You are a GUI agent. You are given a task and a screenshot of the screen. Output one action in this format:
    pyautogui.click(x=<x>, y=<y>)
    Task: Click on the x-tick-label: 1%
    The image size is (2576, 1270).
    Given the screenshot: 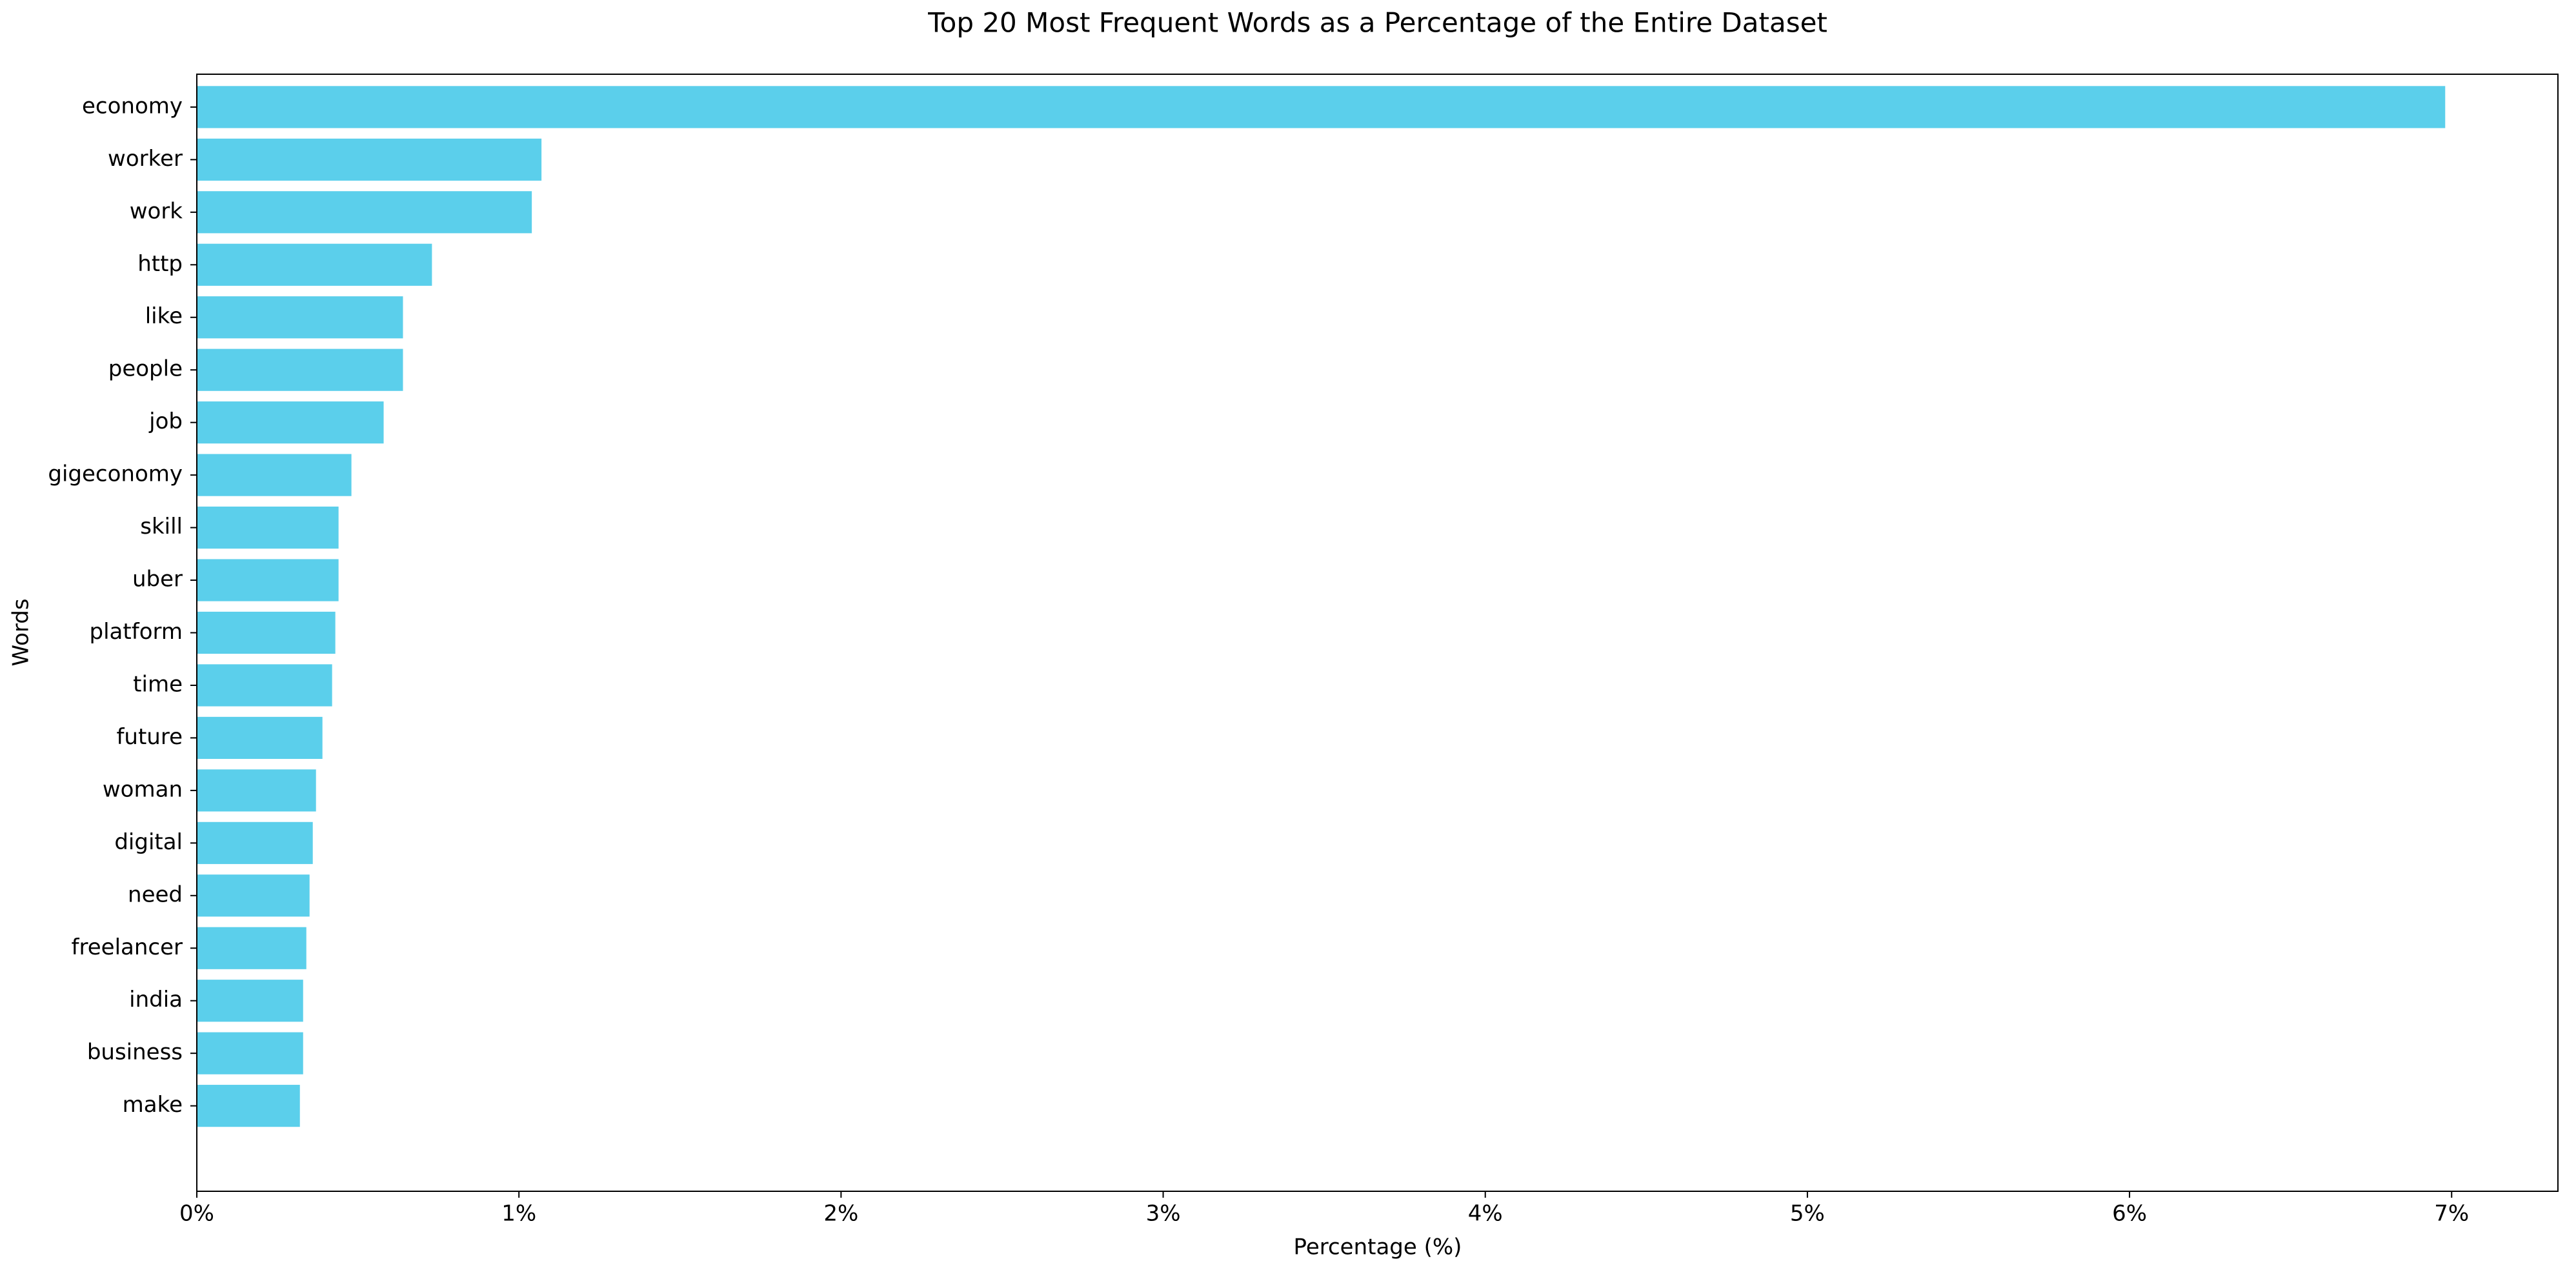 What is the action you would take?
    pyautogui.click(x=518, y=1214)
    